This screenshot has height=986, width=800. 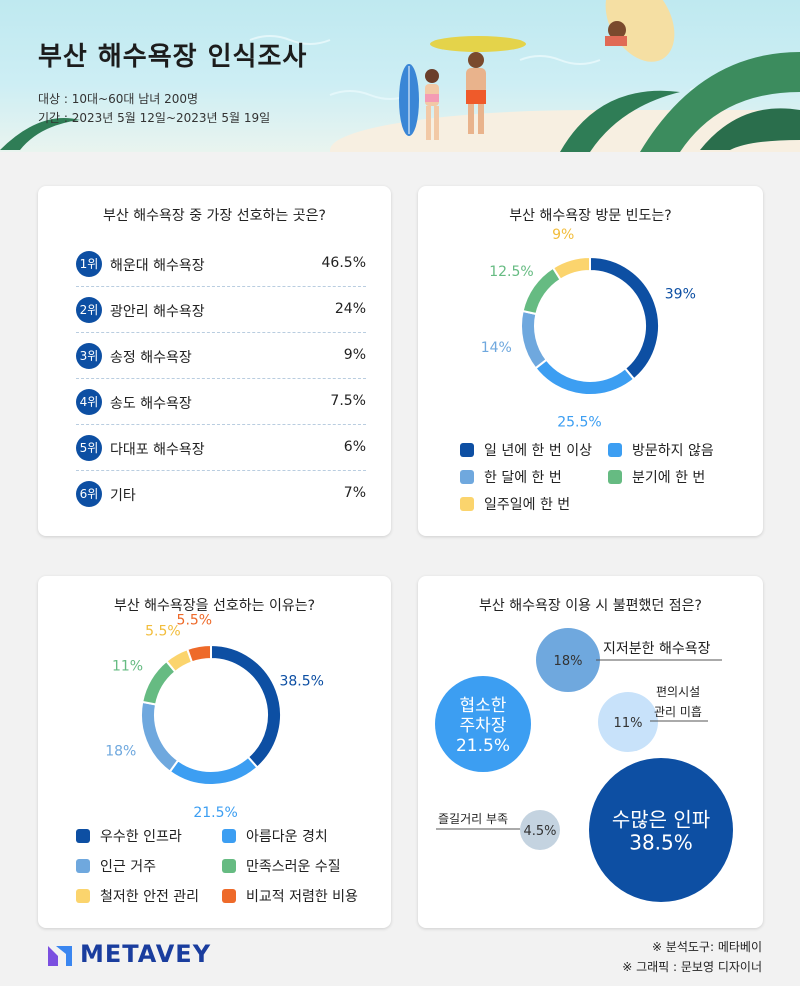 What do you see at coordinates (89, 310) in the screenshot?
I see `rank-badge: 2위` at bounding box center [89, 310].